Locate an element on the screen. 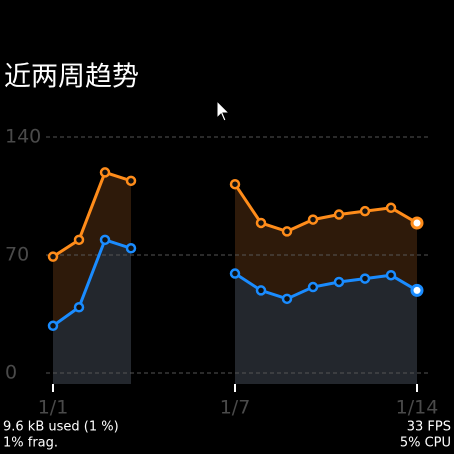 This screenshot has width=454, height=454. y-tick-label: 0 is located at coordinates (11, 373).